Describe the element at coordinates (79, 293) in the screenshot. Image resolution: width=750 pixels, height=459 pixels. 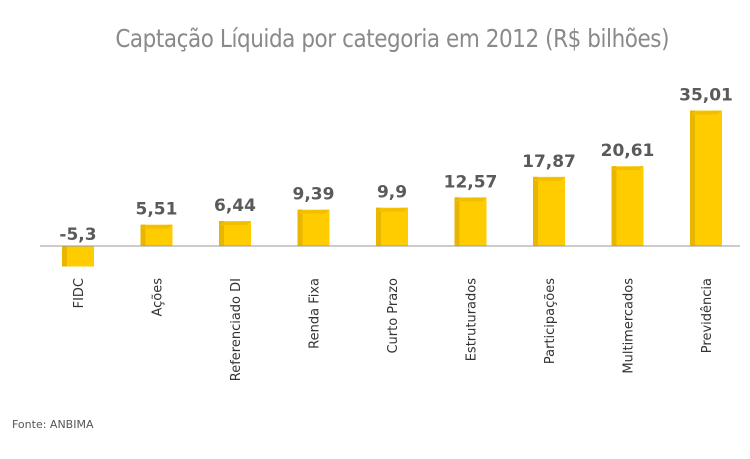
I see `category-label-0: FIDC` at that location.